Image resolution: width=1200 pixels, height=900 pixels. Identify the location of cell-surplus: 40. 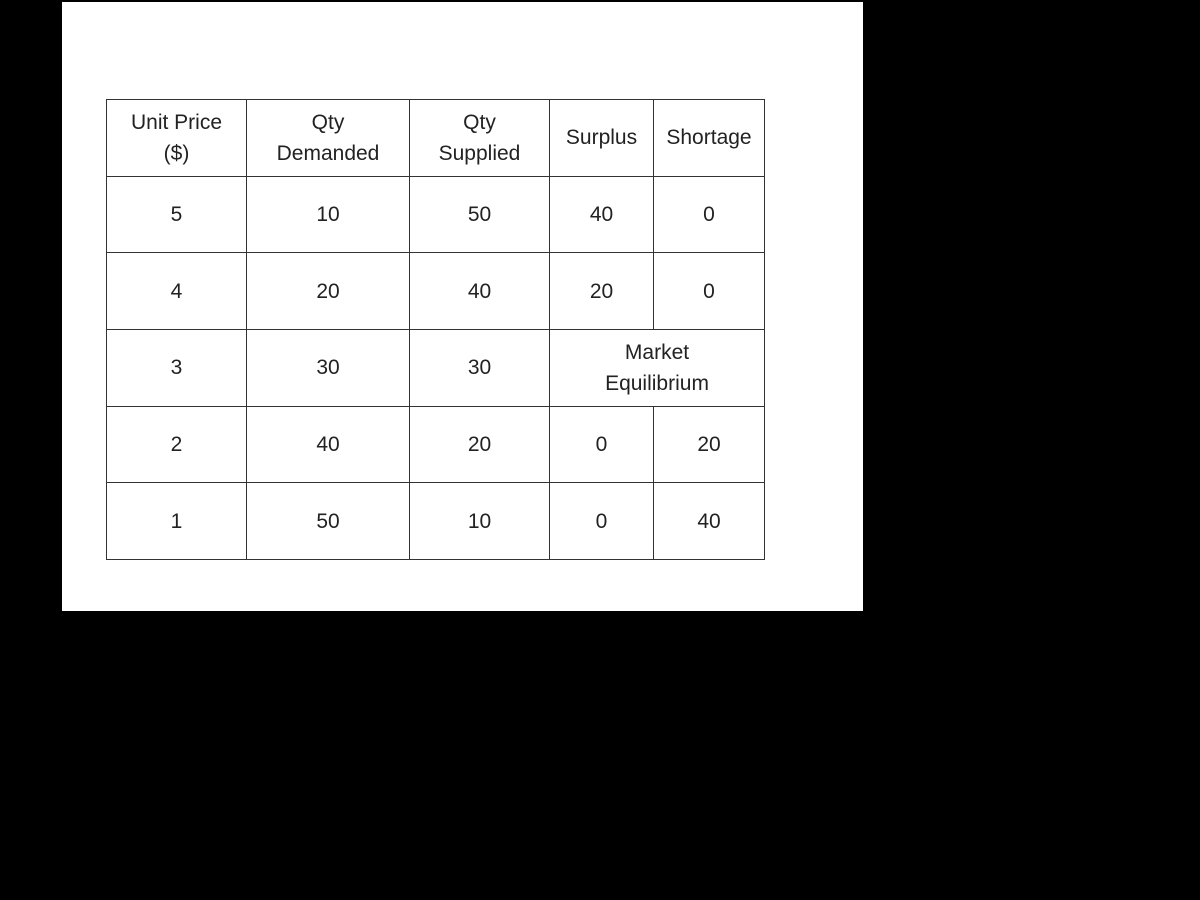
(601, 214).